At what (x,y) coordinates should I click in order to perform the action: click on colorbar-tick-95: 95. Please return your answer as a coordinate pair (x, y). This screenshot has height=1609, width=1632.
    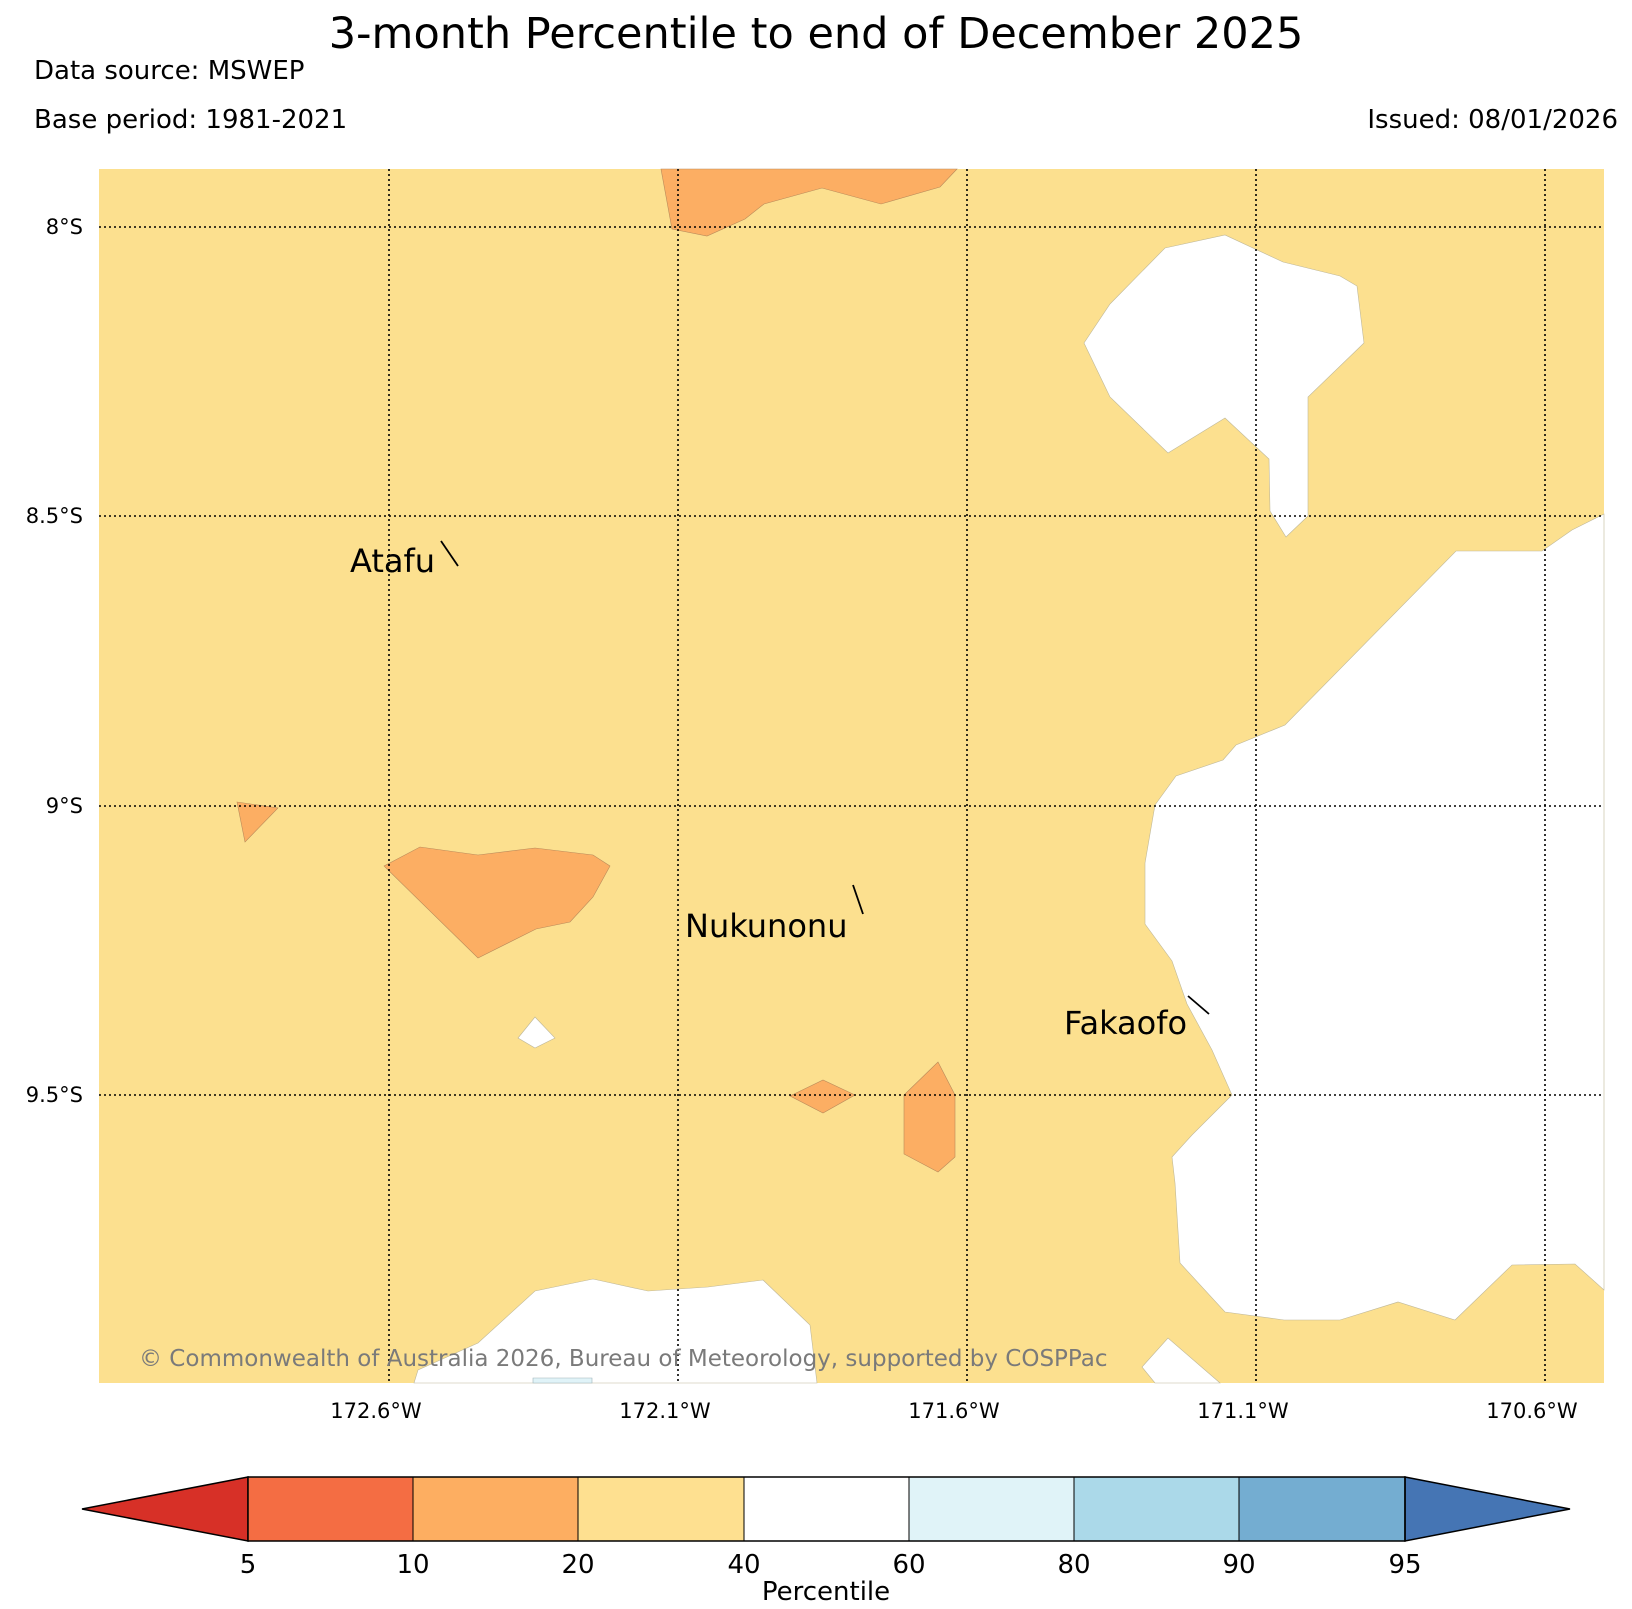
    Looking at the image, I should click on (1404, 1565).